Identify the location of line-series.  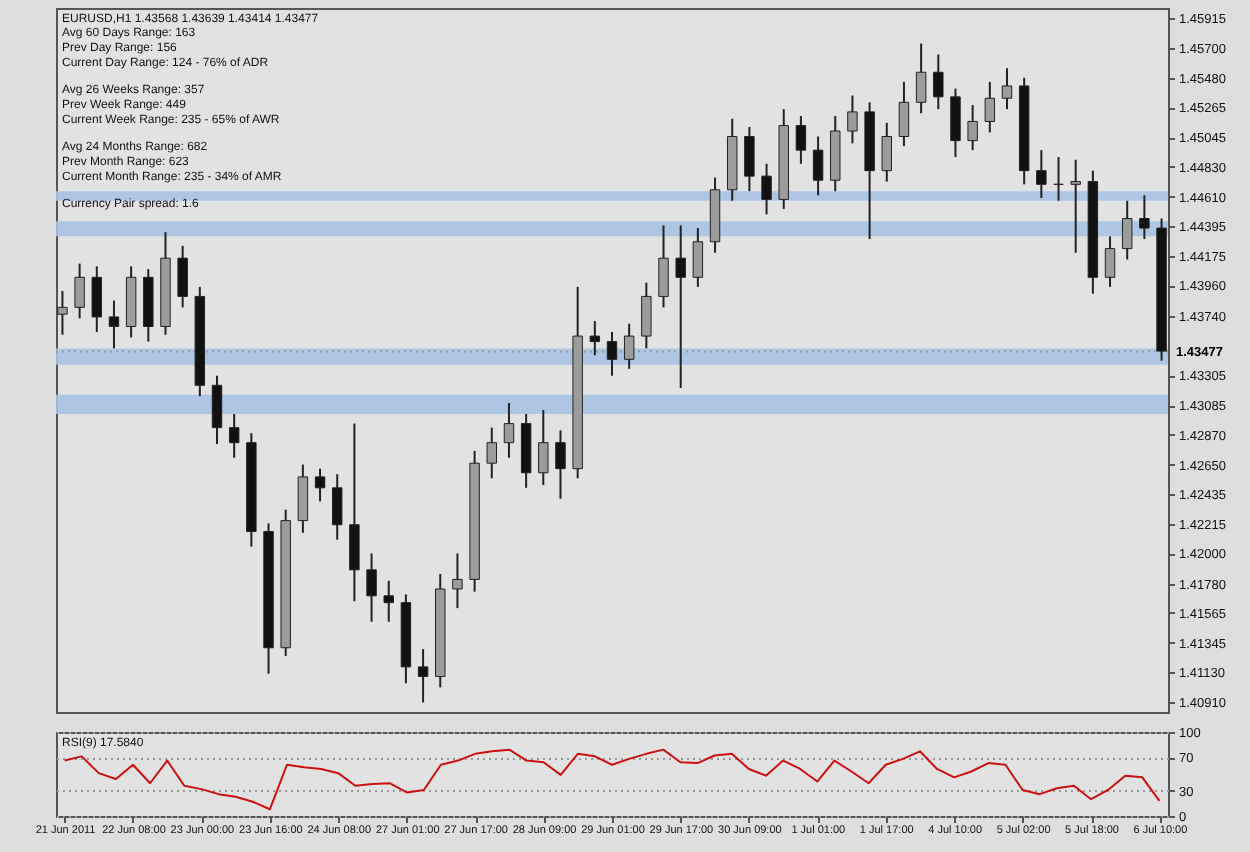
(612, 779).